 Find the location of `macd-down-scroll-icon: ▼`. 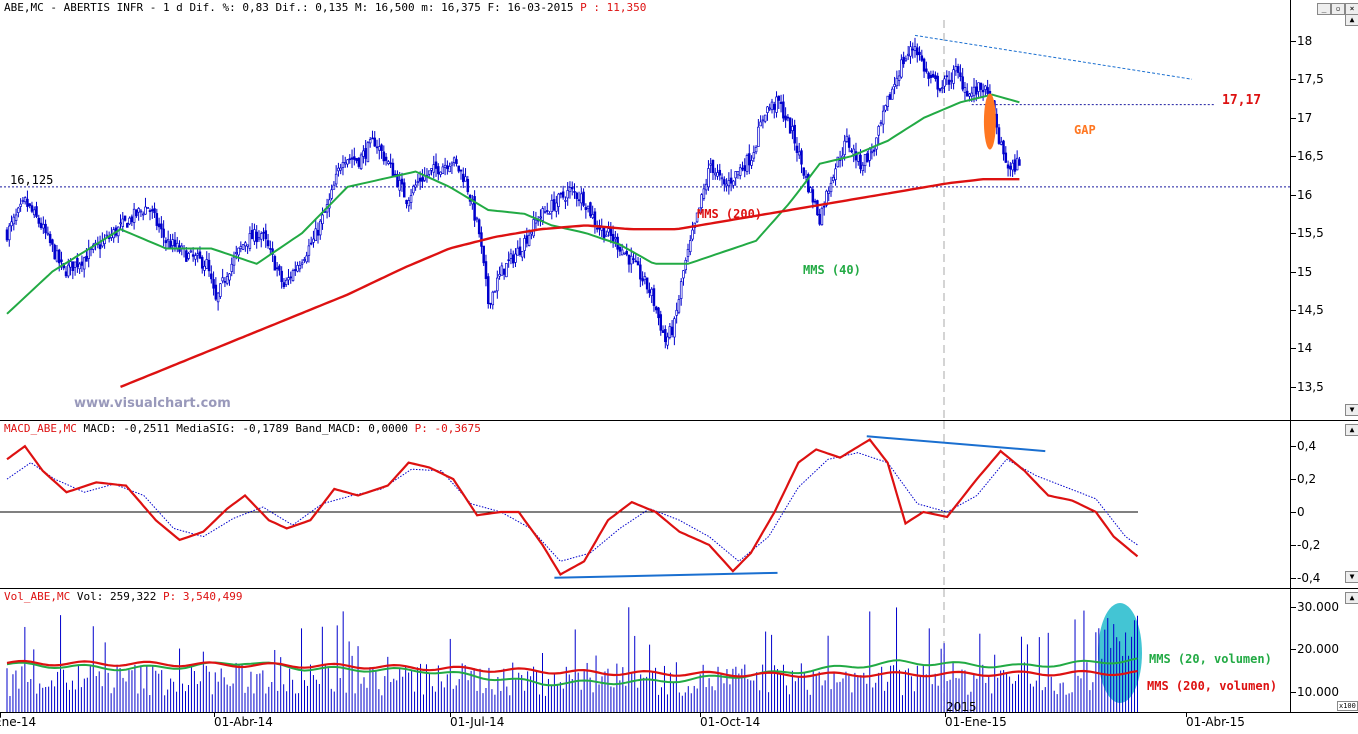

macd-down-scroll-icon: ▼ is located at coordinates (1351, 577).